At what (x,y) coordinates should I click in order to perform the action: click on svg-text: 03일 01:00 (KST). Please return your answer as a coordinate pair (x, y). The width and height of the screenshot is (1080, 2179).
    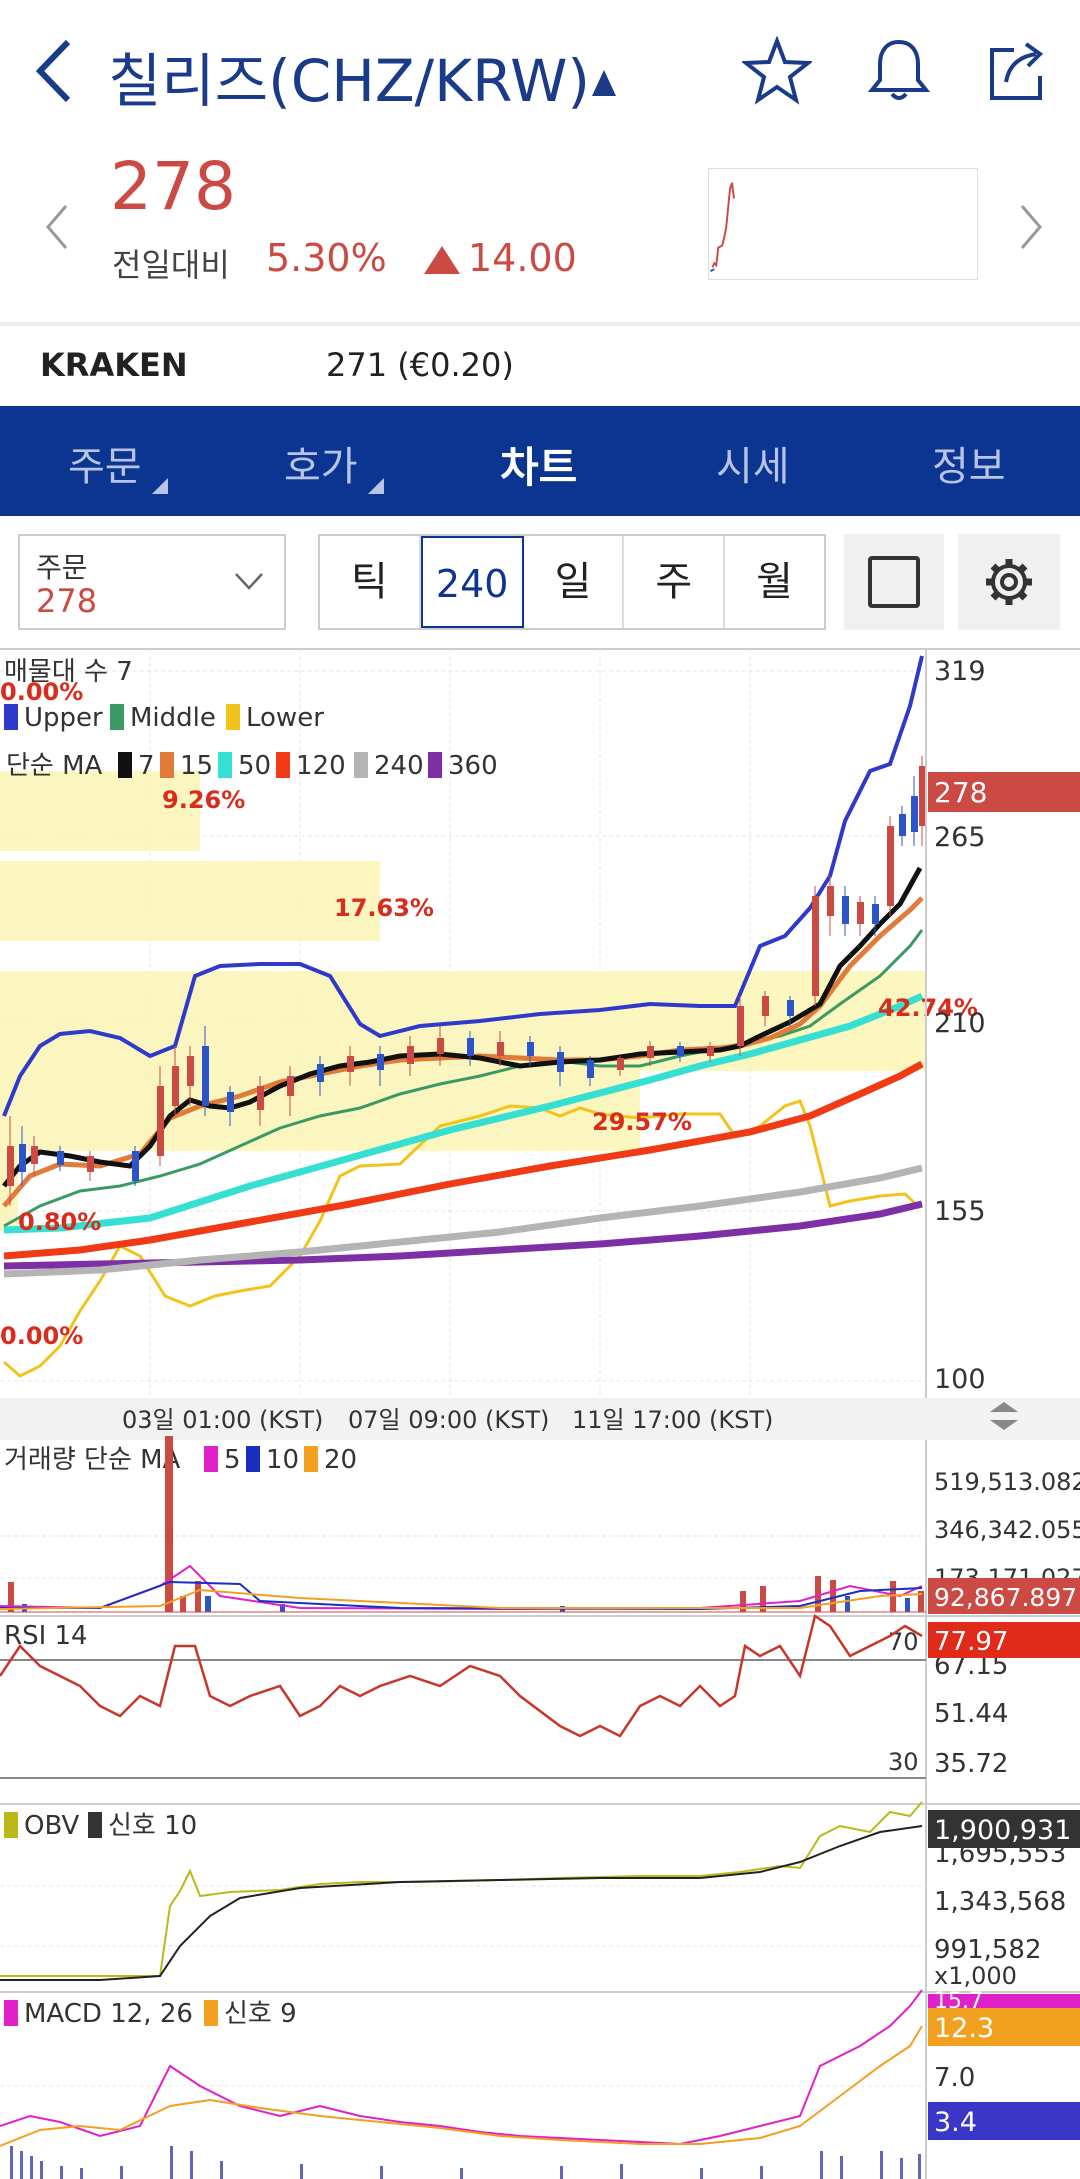
    Looking at the image, I should click on (222, 1420).